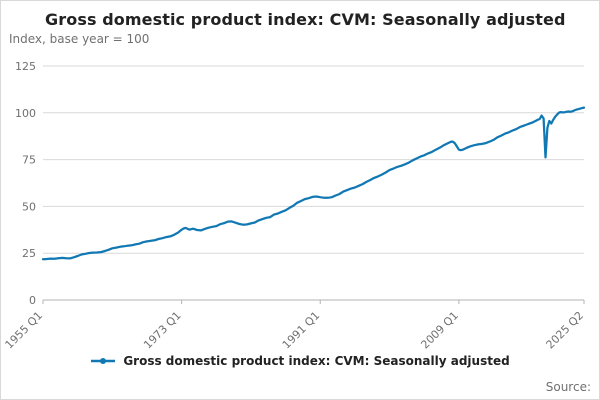 This screenshot has height=400, width=600. Describe the element at coordinates (24, 329) in the screenshot. I see `x-tick-label: 1955 Q1` at that location.